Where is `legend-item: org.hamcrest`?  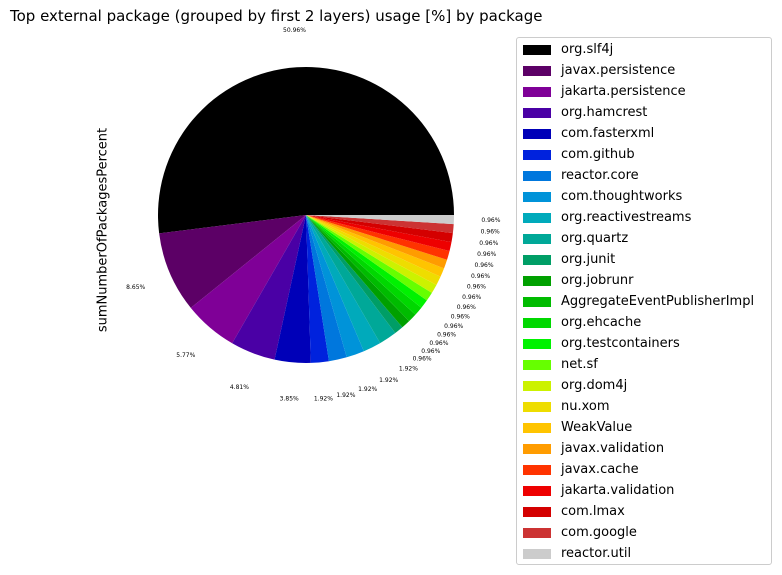
legend-item: org.hamcrest is located at coordinates (585, 112).